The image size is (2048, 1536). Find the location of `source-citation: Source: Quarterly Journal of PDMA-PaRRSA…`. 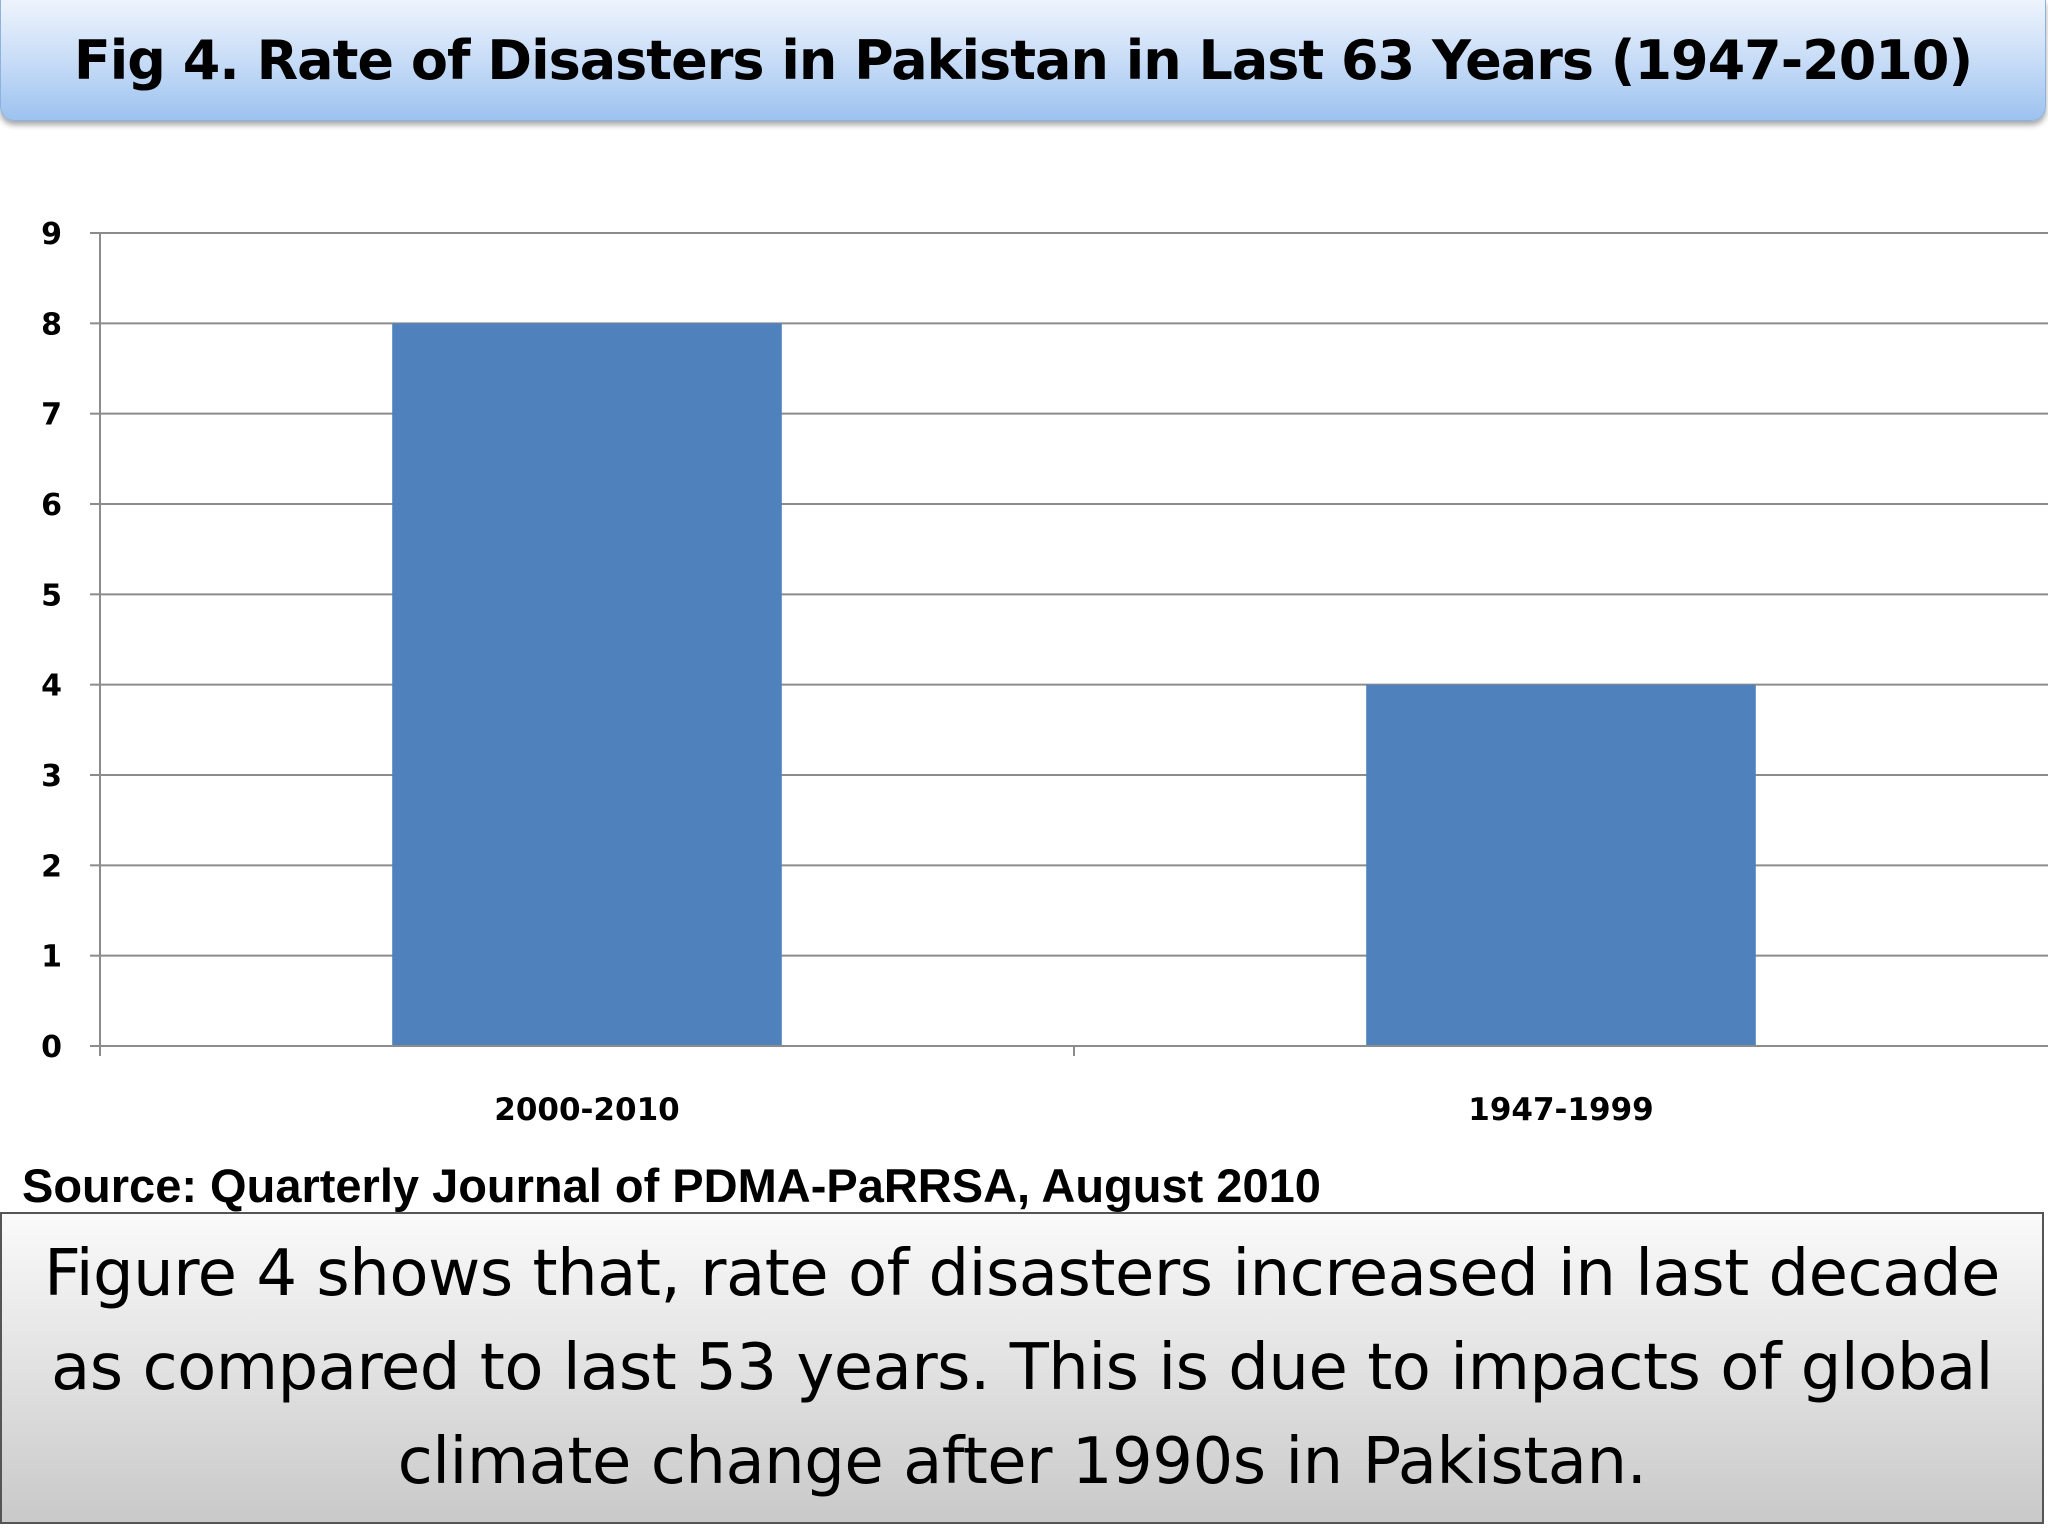

source-citation: Source: Quarterly Journal of PDMA-PaRRSA… is located at coordinates (671, 1185).